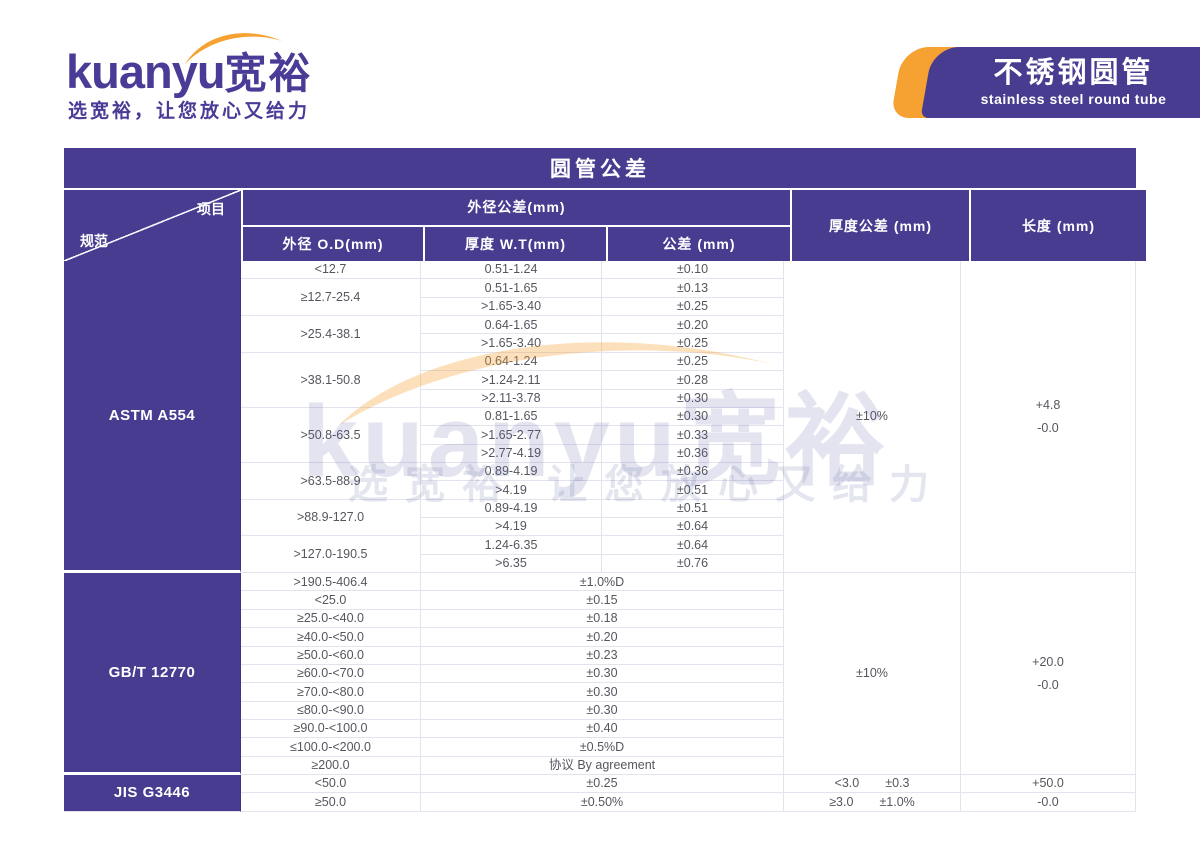 Image resolution: width=1200 pixels, height=848 pixels. Describe the element at coordinates (331, 619) in the screenshot. I see `od-range-cell: ≥25.0-<40.0` at that location.